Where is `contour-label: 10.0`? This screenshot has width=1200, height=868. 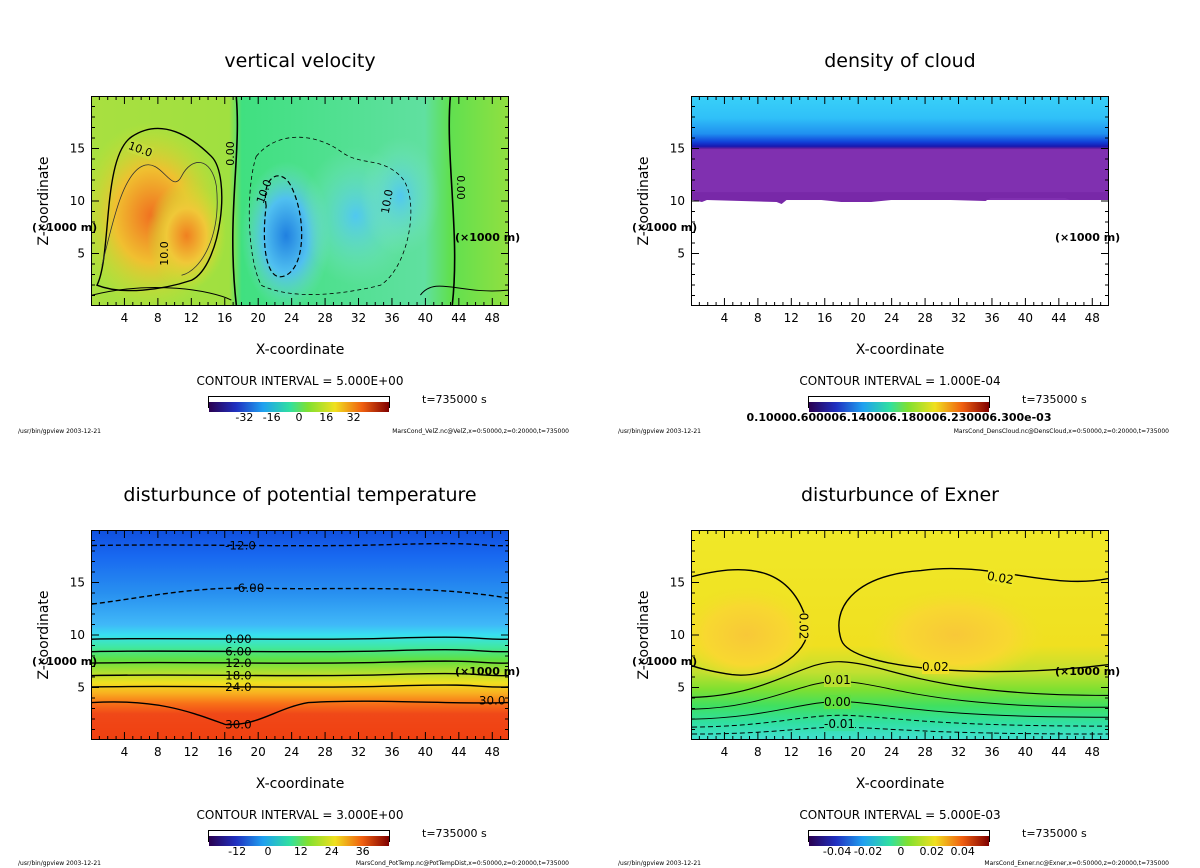
contour-label: 10.0 is located at coordinates (164, 253).